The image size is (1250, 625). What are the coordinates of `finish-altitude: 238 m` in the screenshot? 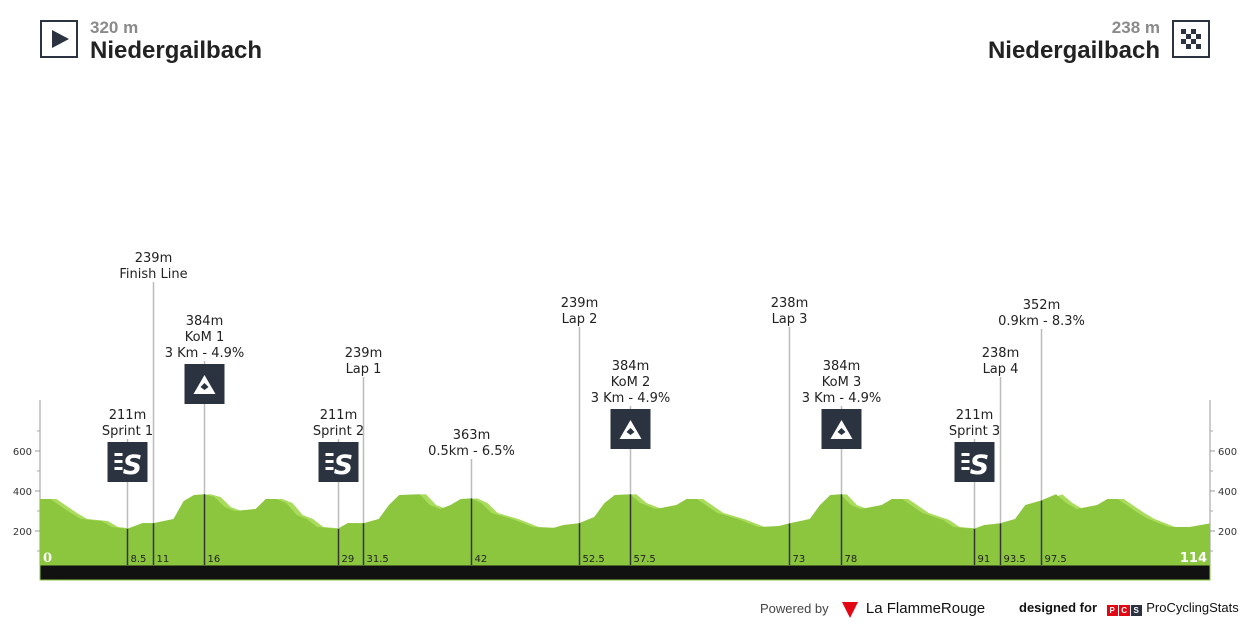 It's located at (1135, 27).